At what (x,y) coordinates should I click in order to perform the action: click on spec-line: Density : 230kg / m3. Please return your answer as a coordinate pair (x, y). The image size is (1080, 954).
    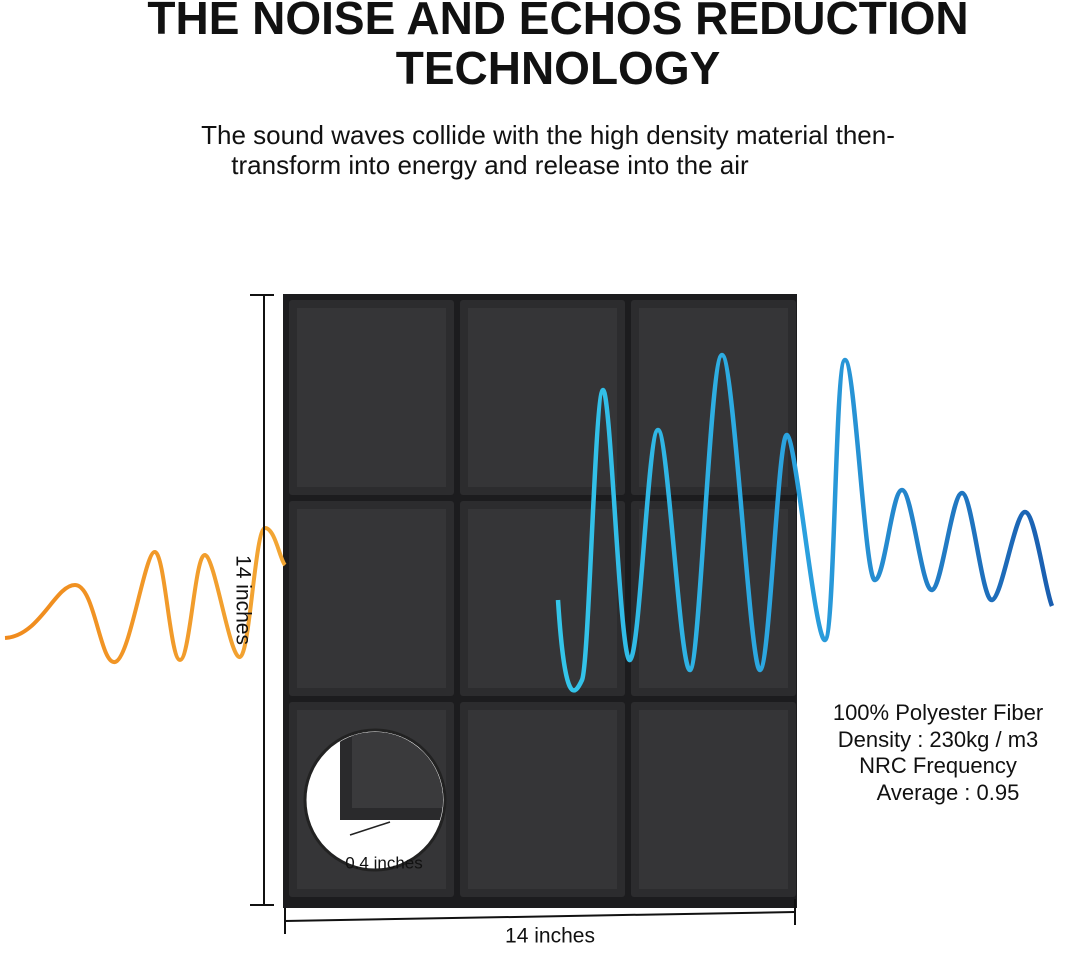
    Looking at the image, I should click on (938, 739).